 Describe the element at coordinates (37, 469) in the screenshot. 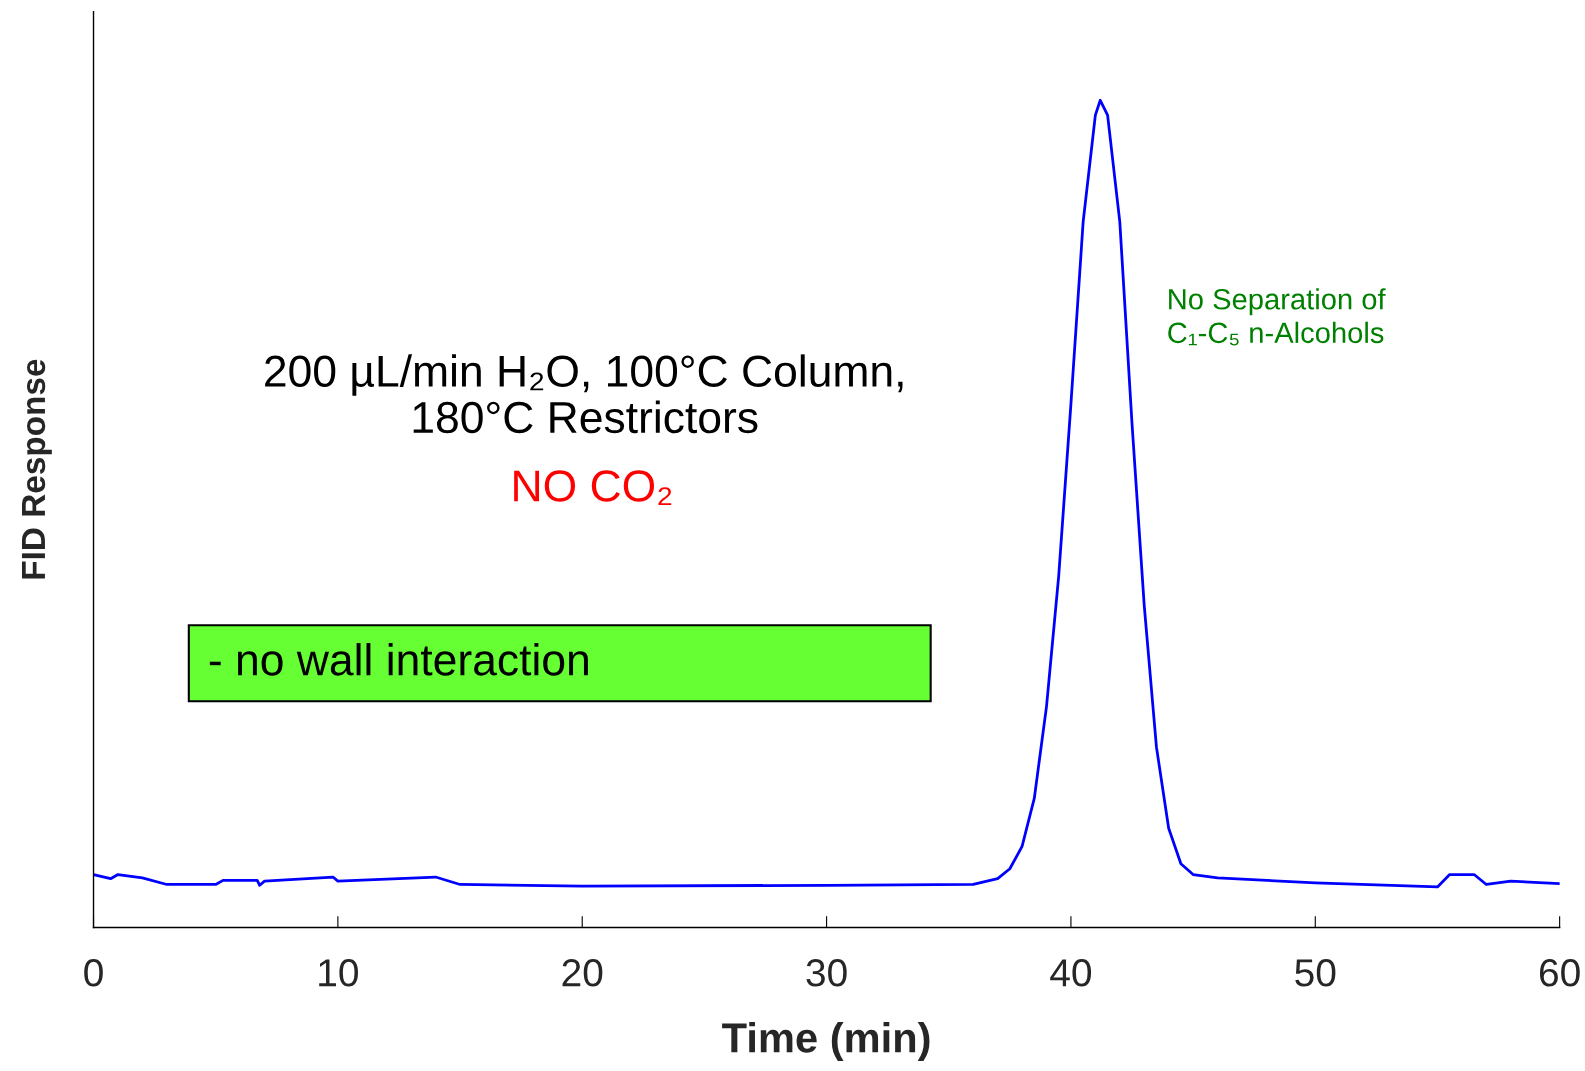

I see `y-axis-title: FID Response` at that location.